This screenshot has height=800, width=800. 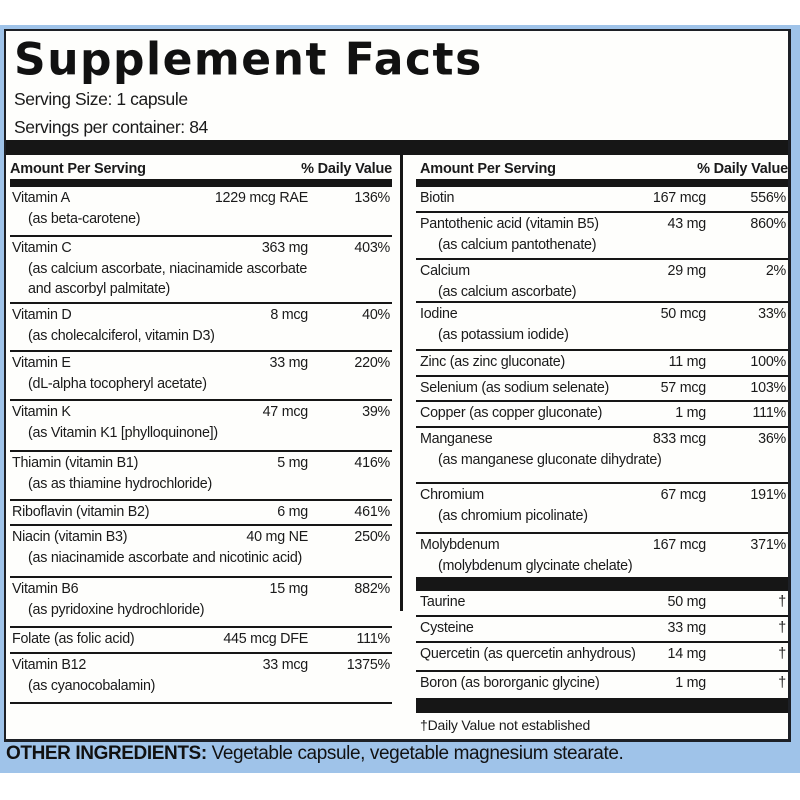 What do you see at coordinates (401, 383) in the screenshot?
I see `column-divider` at bounding box center [401, 383].